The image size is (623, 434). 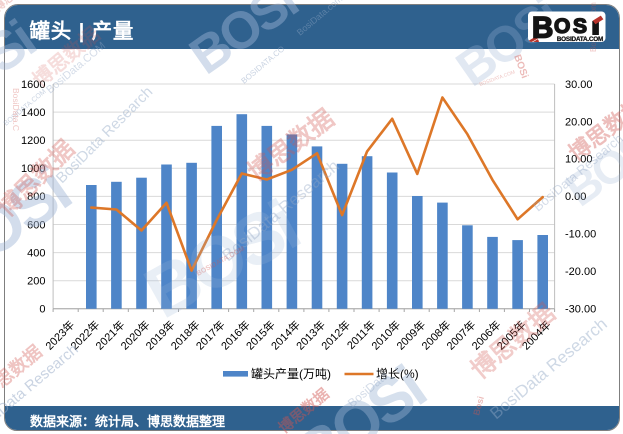 What do you see at coordinates (580, 310) in the screenshot?
I see `svg-text: -30.00` at bounding box center [580, 310].